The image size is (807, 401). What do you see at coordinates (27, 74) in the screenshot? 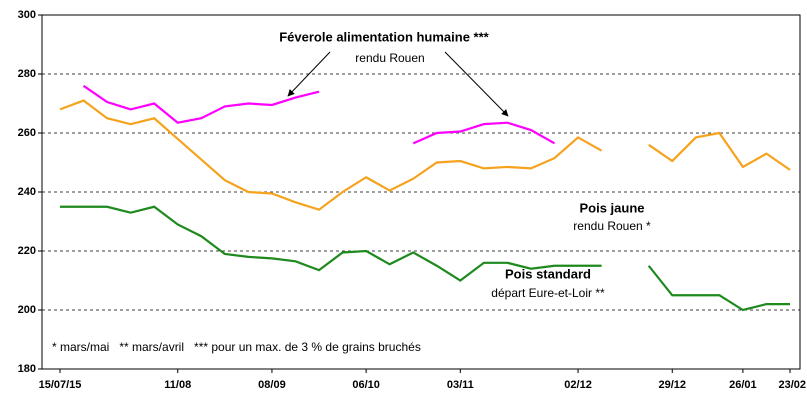
I see `y-tick-label: 280` at bounding box center [27, 74].